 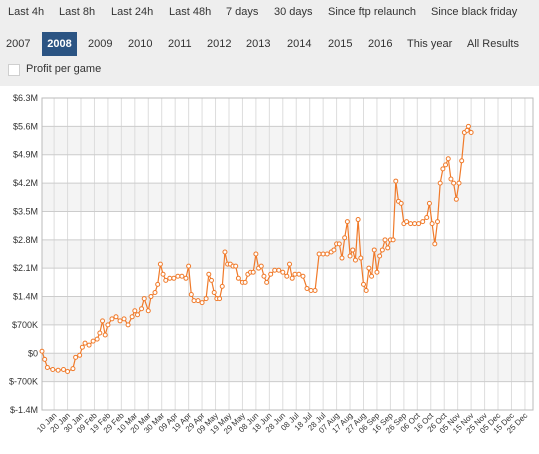 I want to click on range-tab-7-days: 7 days, so click(x=242, y=12).